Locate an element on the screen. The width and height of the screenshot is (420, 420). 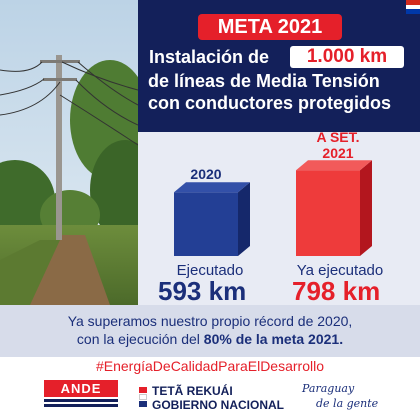
hashtag: #EnergíaDeCalidadParaElDesarrollo is located at coordinates (209, 366).